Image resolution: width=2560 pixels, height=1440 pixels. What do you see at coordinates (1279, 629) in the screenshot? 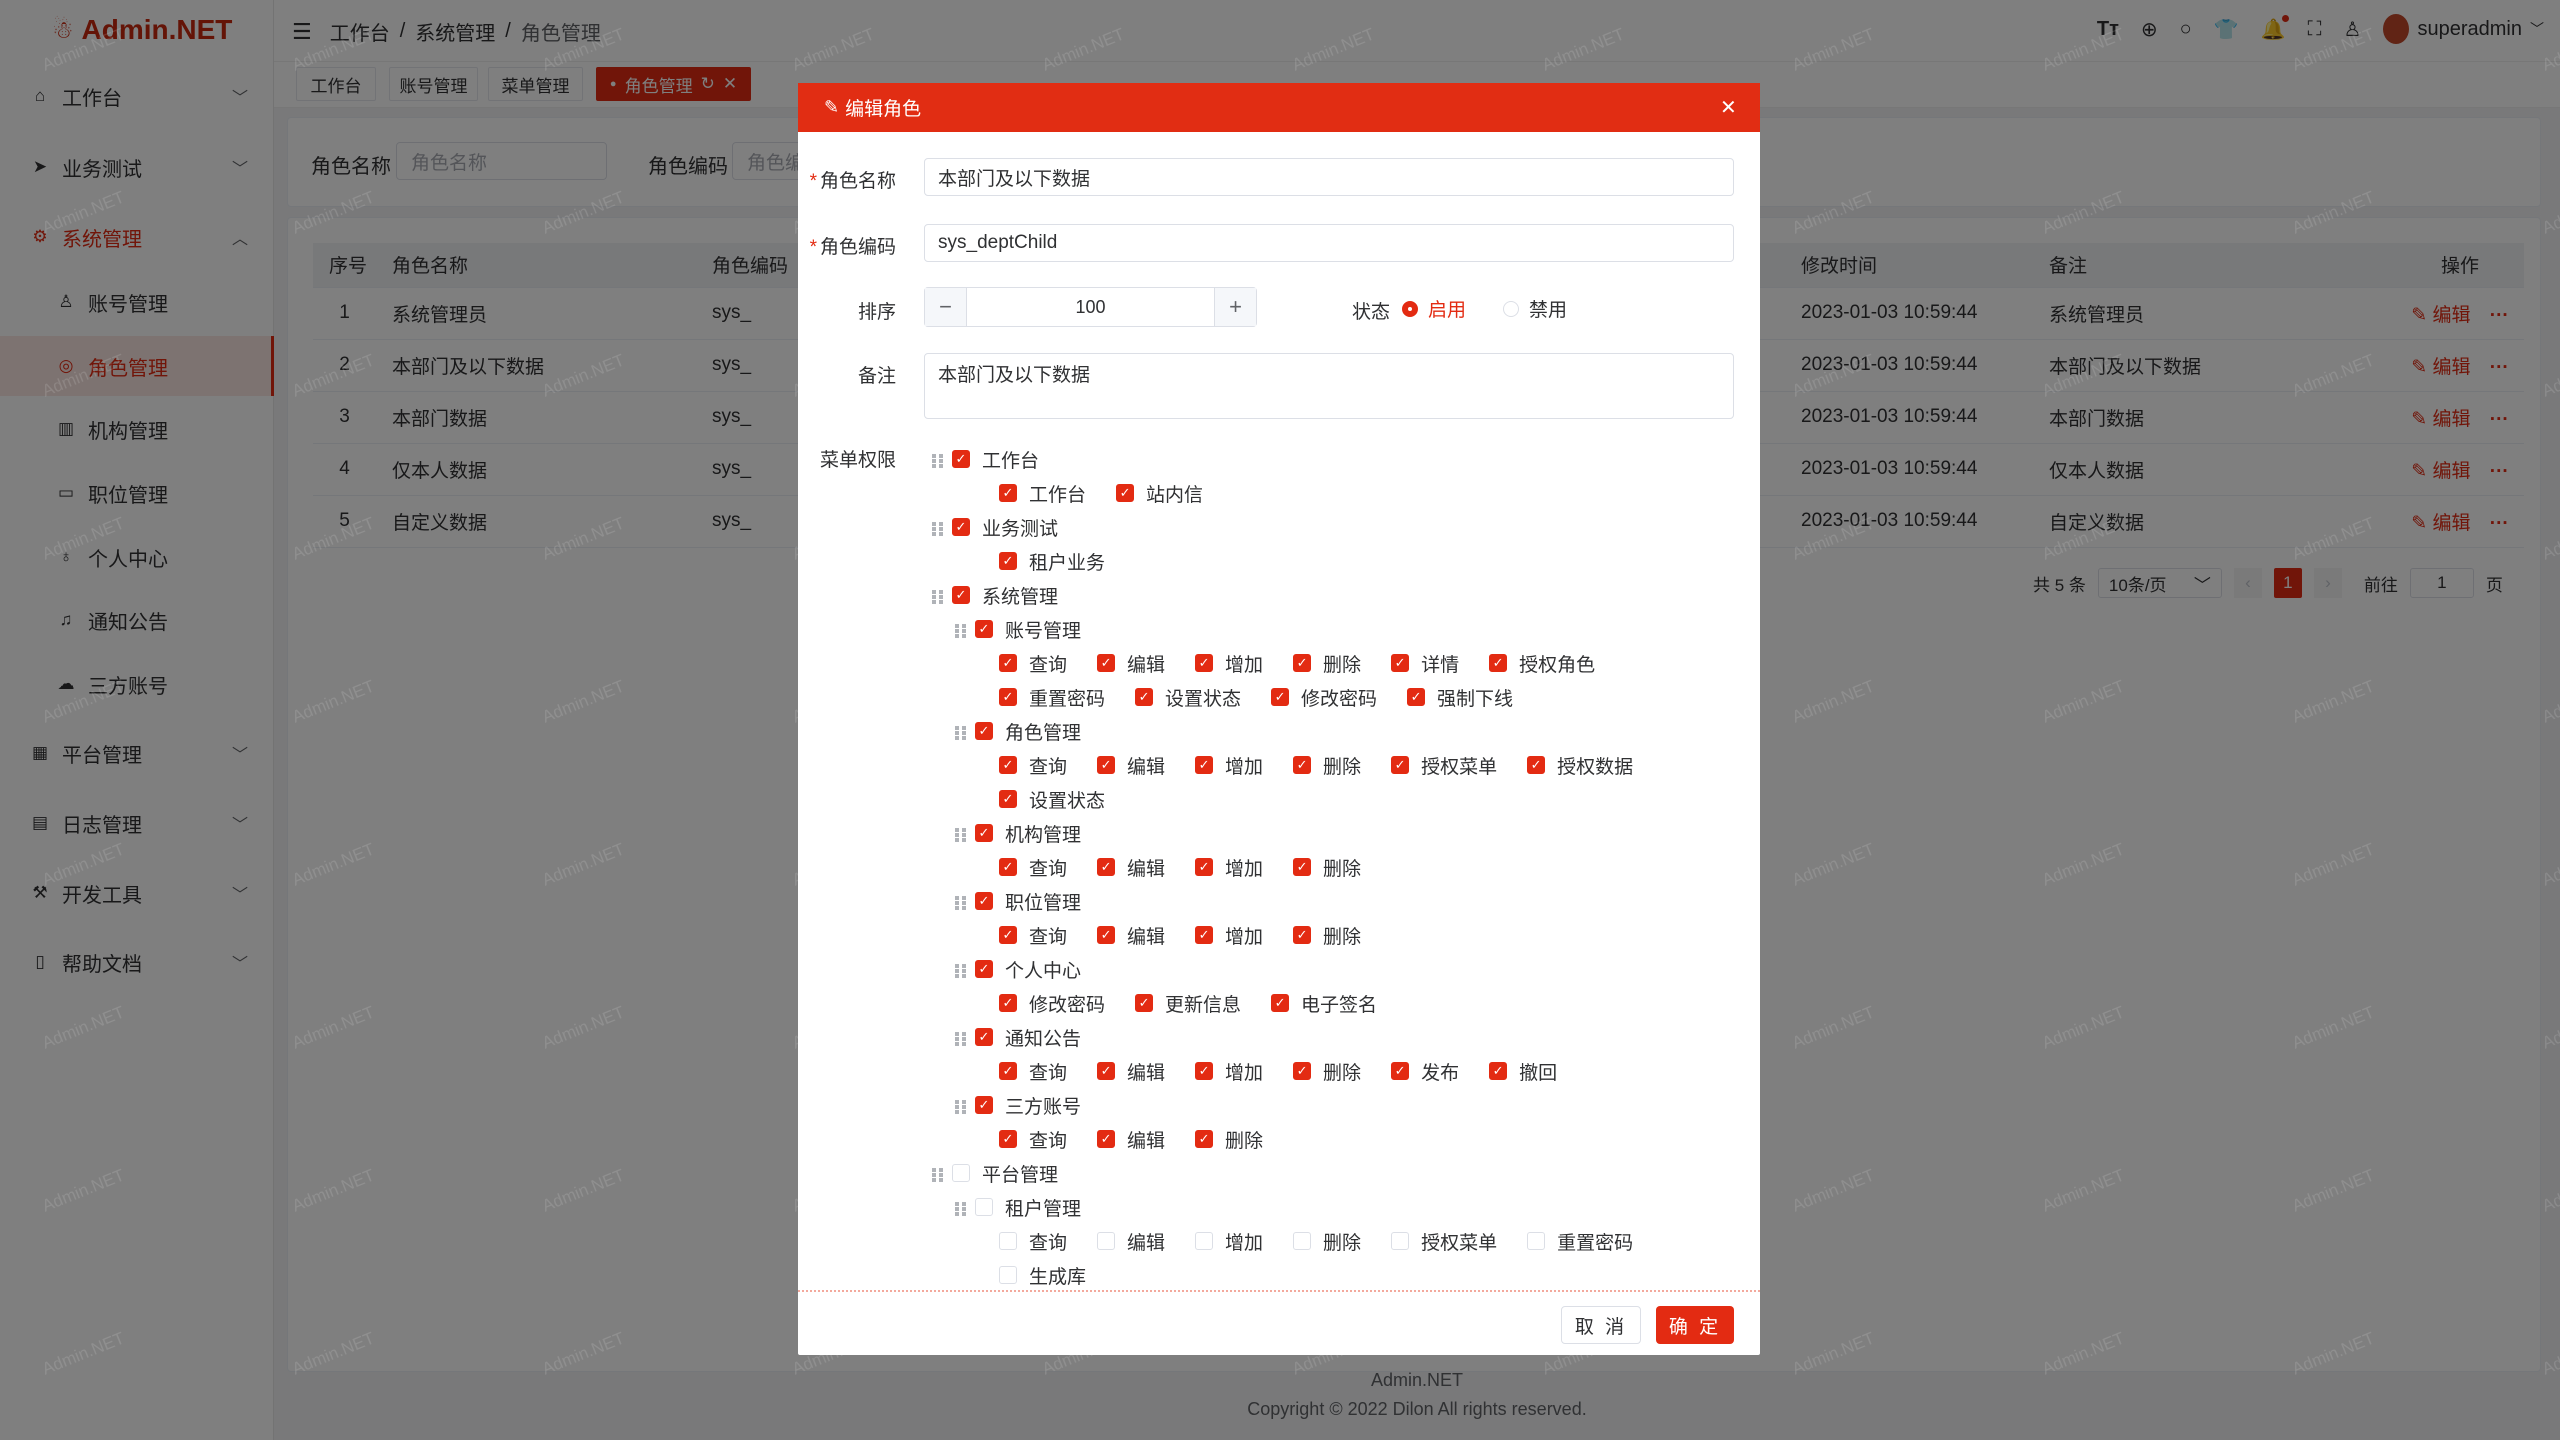
I see `tree-node: ✓ 账号管理` at bounding box center [1279, 629].